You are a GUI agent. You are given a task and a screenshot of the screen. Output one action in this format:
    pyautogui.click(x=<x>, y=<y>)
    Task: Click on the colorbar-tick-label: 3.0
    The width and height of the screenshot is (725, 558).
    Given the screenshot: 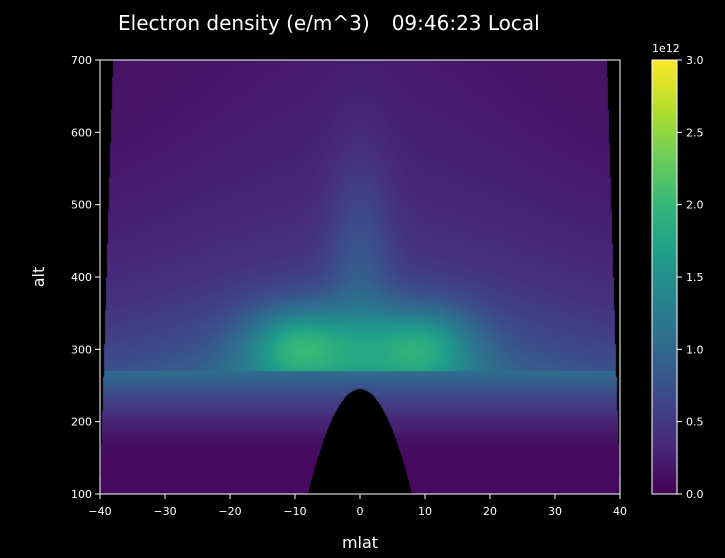 What is the action you would take?
    pyautogui.click(x=695, y=60)
    